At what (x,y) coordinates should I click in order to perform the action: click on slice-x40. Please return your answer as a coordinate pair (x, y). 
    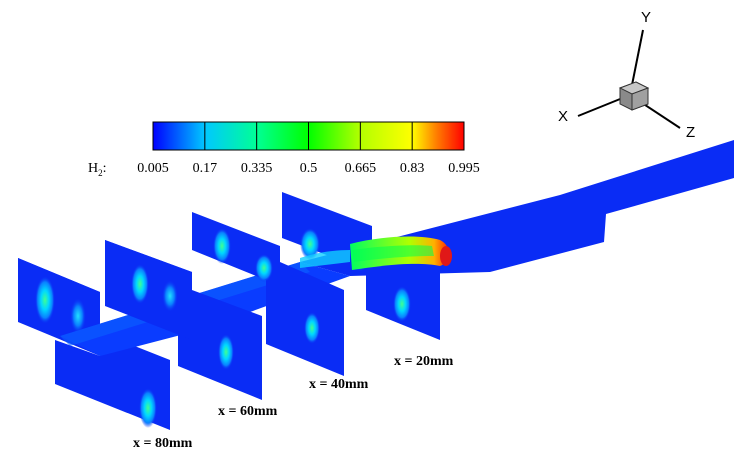
    Looking at the image, I should click on (268, 294).